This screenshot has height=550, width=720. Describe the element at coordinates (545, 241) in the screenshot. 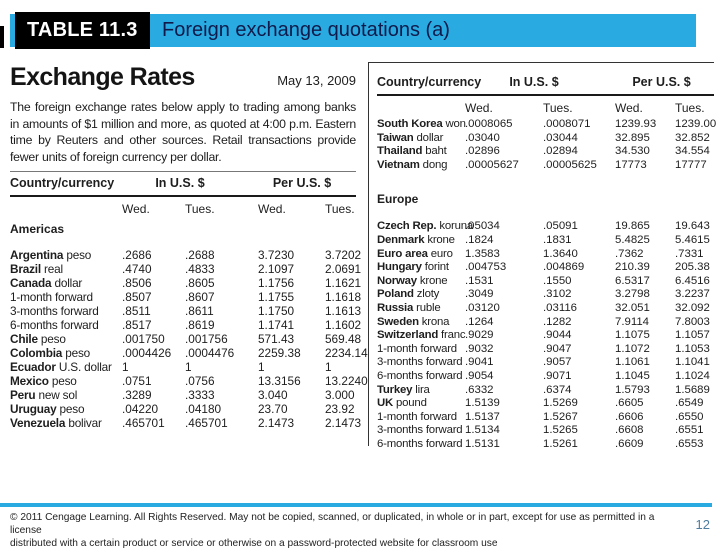

I see `table-row: Denmark krone .1824 .1831 5.4825 5.4615` at that location.